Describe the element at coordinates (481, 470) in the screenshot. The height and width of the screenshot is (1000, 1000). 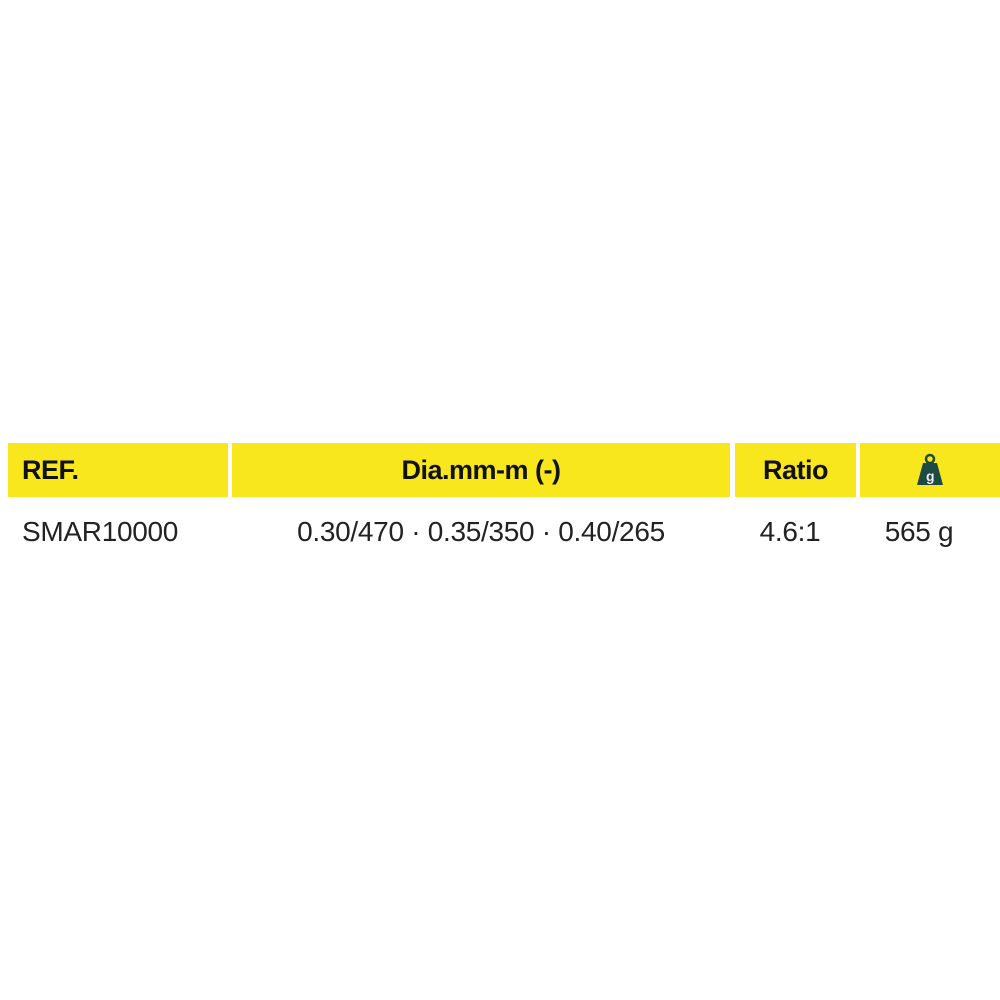
I see `header-diameter: Dia.mm-m (-)` at that location.